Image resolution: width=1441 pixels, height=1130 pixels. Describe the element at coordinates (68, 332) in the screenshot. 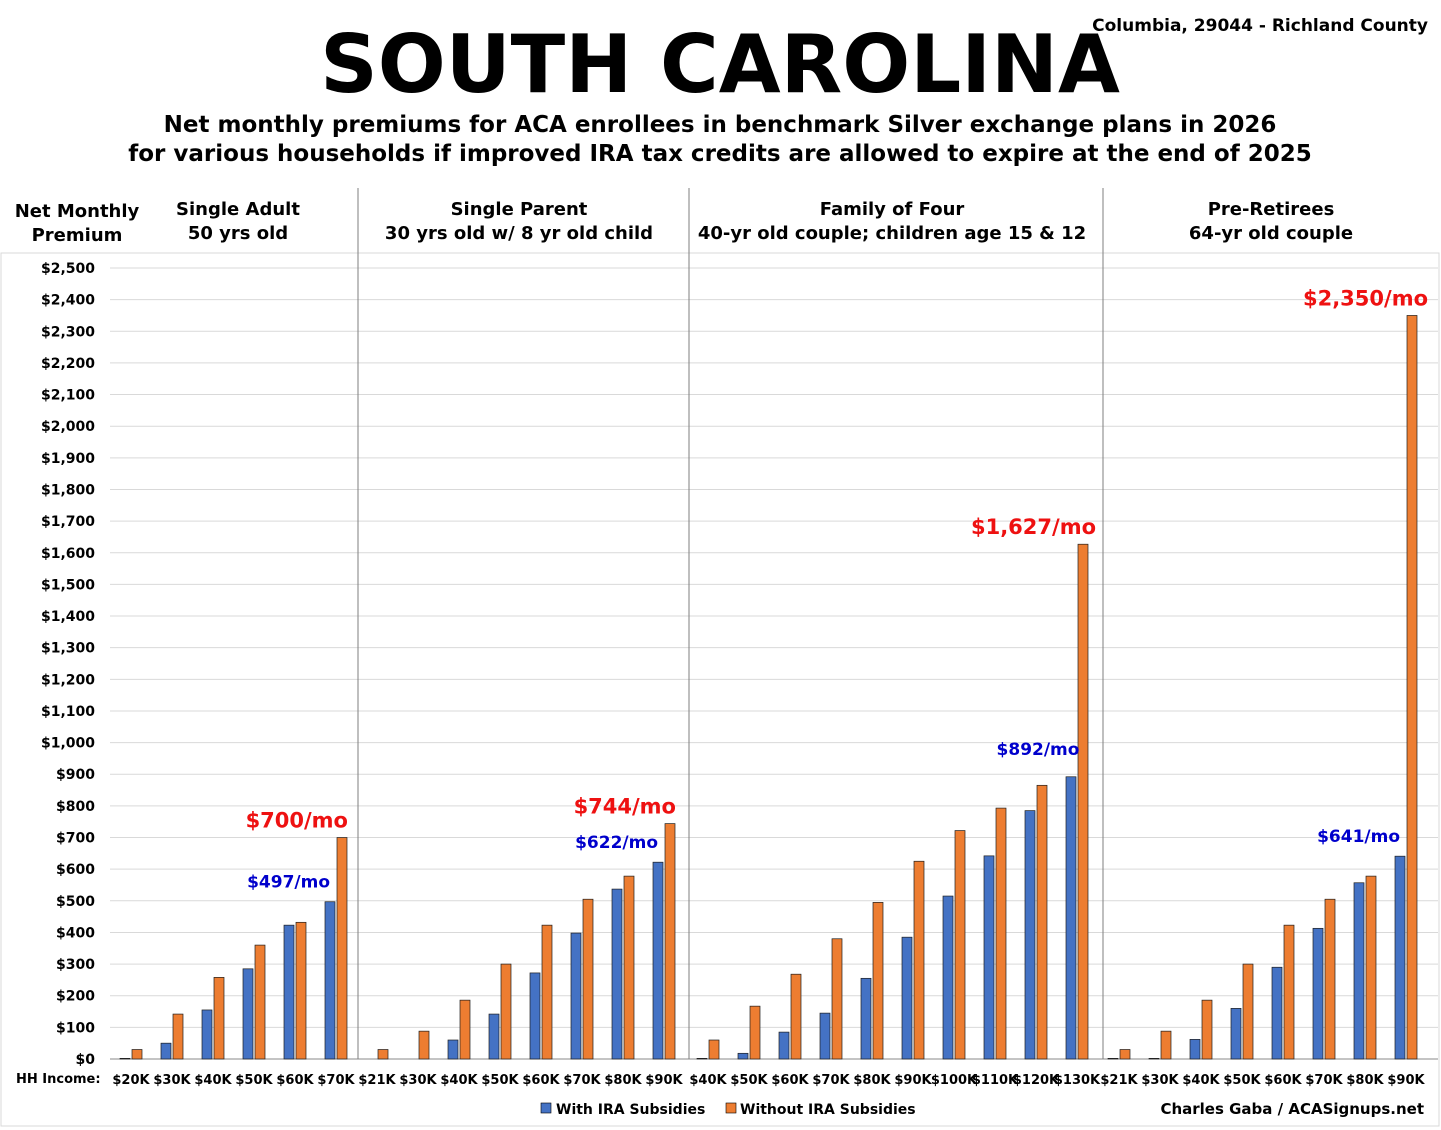

I see `y-tick-label: $2,300` at that location.